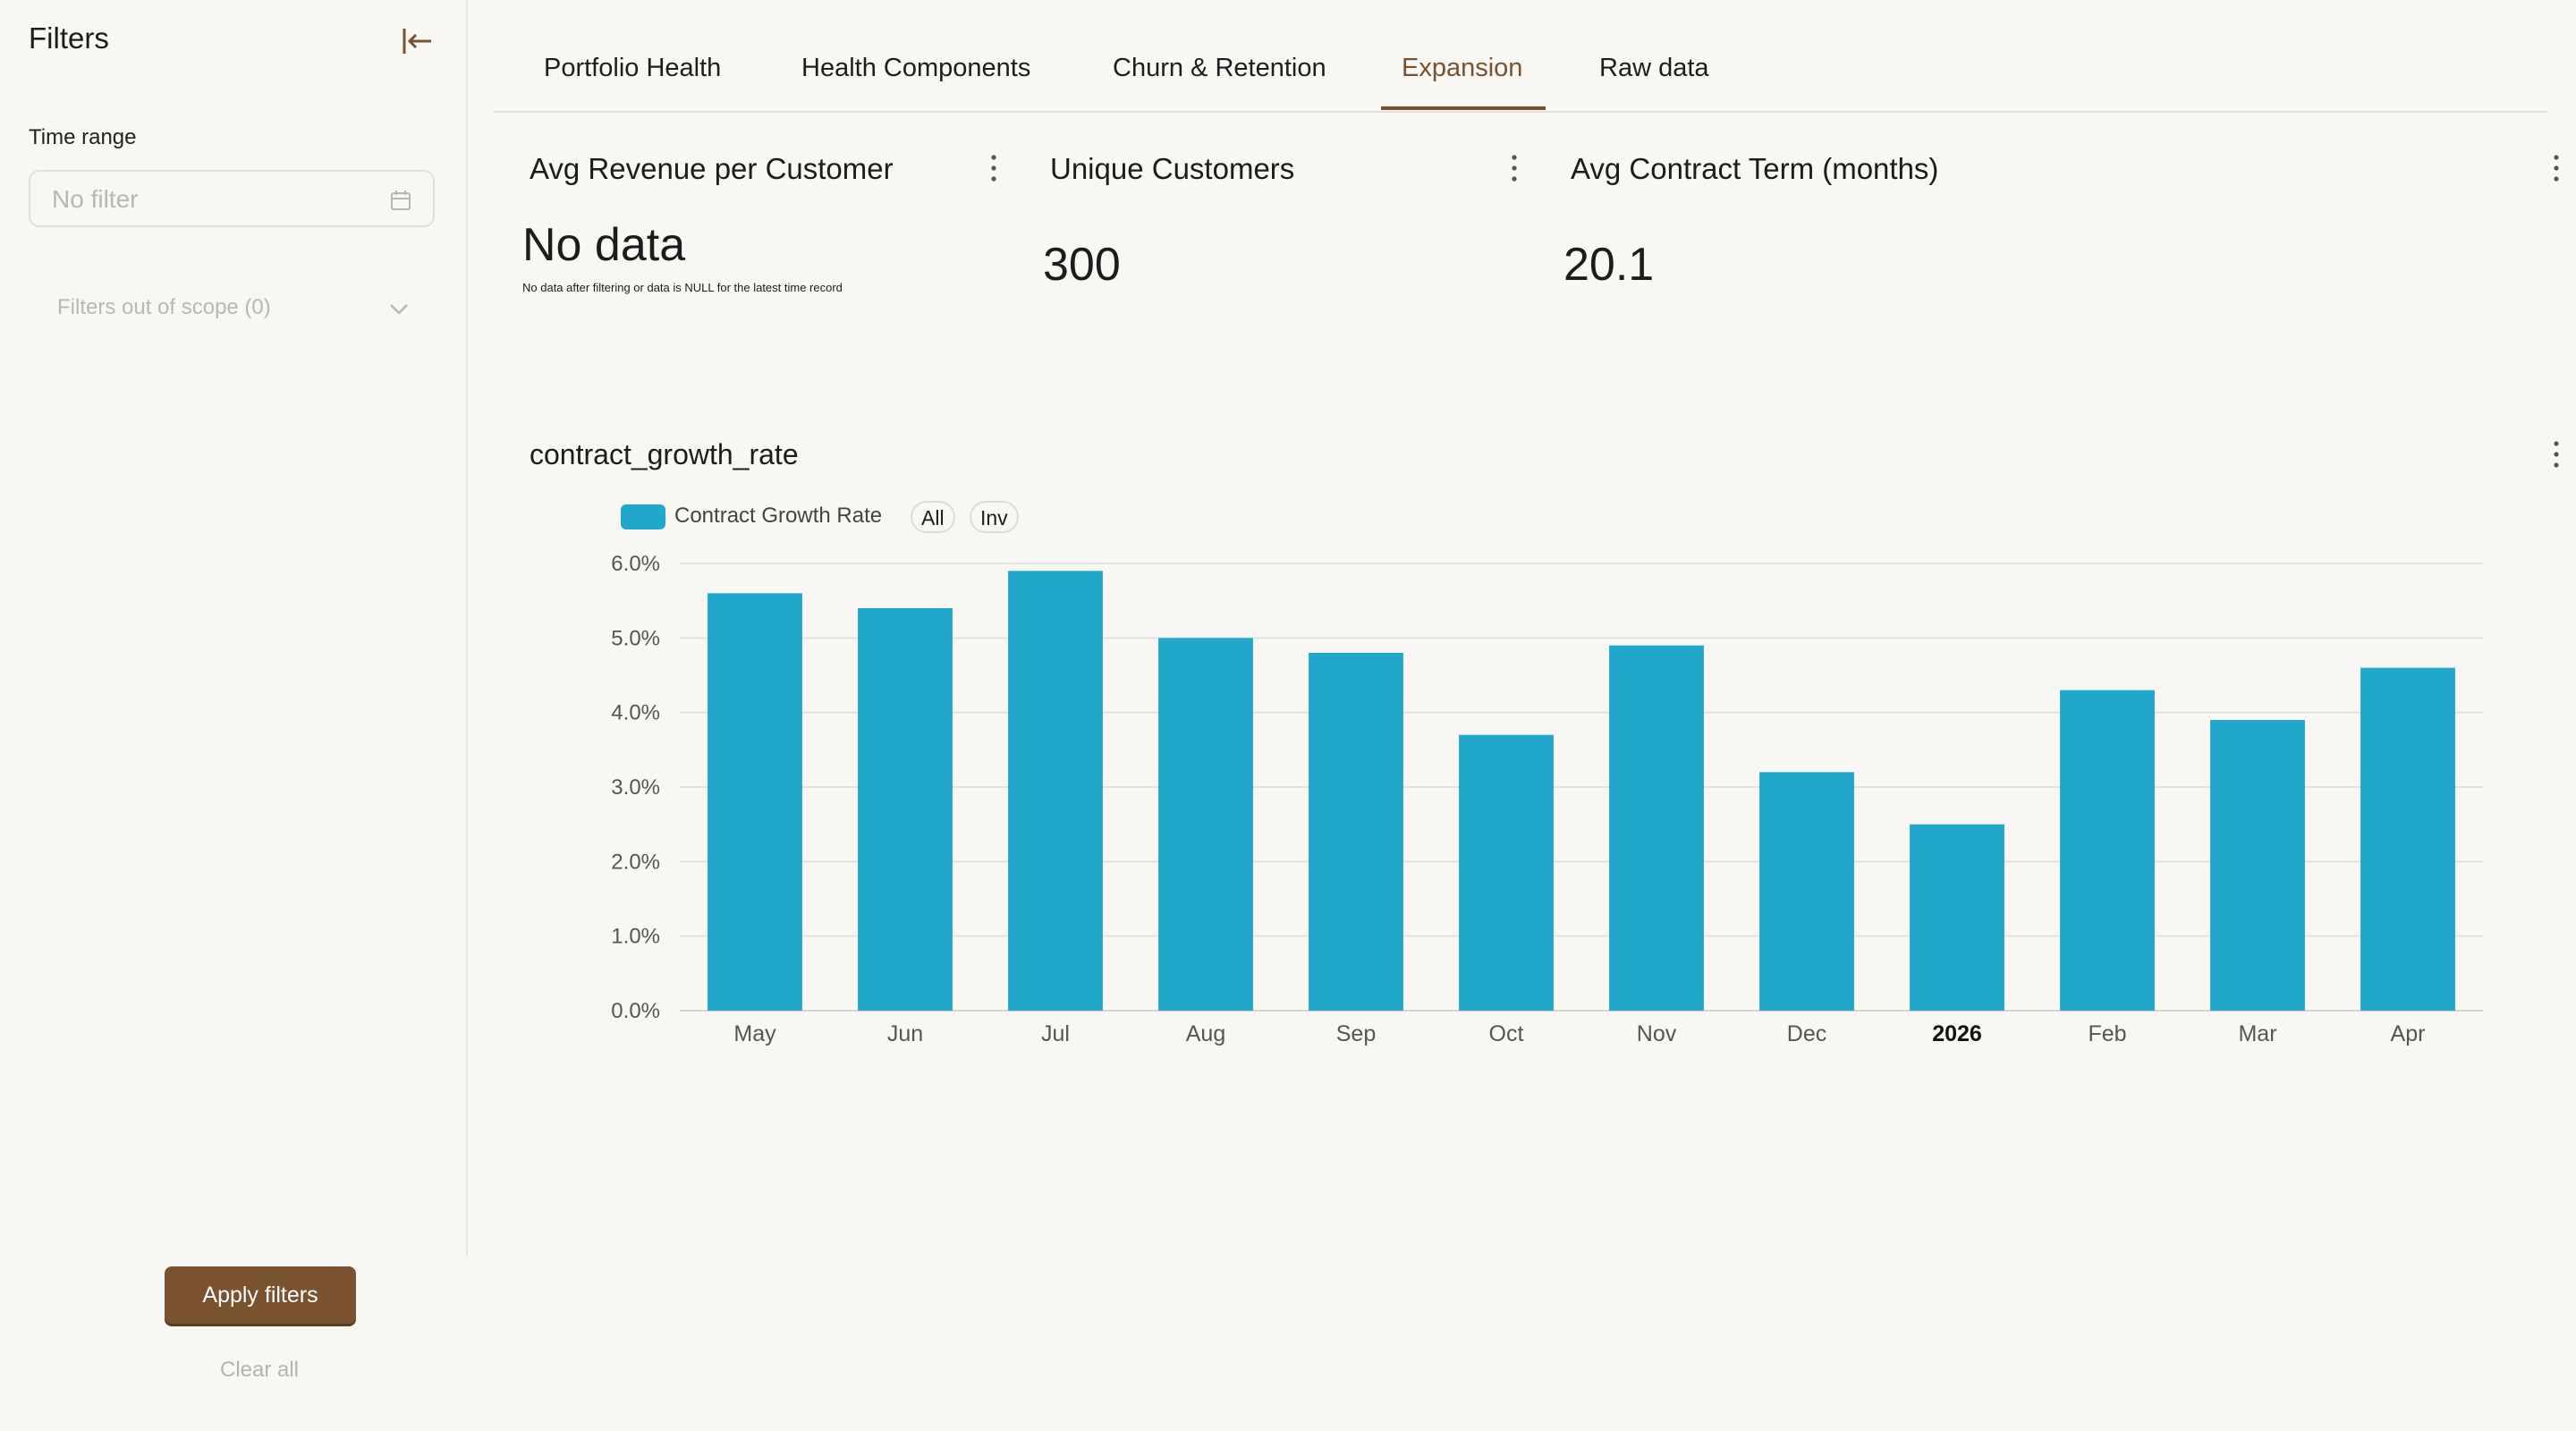  I want to click on calendar-icon, so click(401, 201).